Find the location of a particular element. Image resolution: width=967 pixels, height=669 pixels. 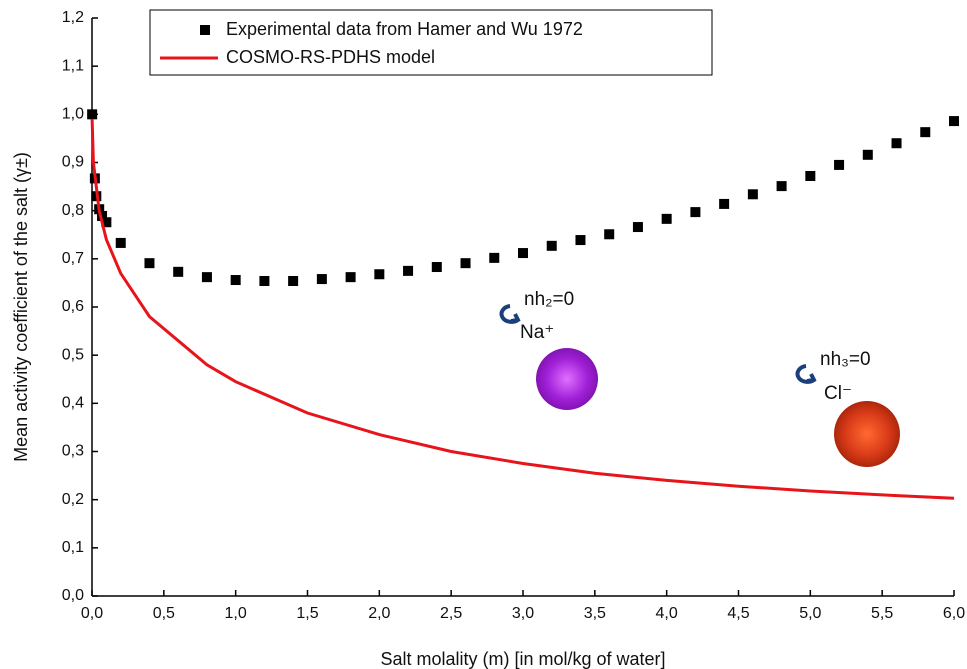

sodium-ion is located at coordinates (567, 379).